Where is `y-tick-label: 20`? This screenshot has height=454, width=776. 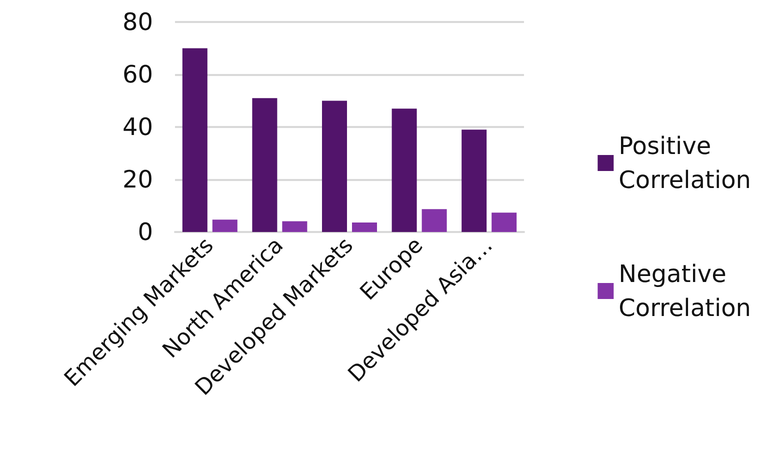 y-tick-label: 20 is located at coordinates (137, 180).